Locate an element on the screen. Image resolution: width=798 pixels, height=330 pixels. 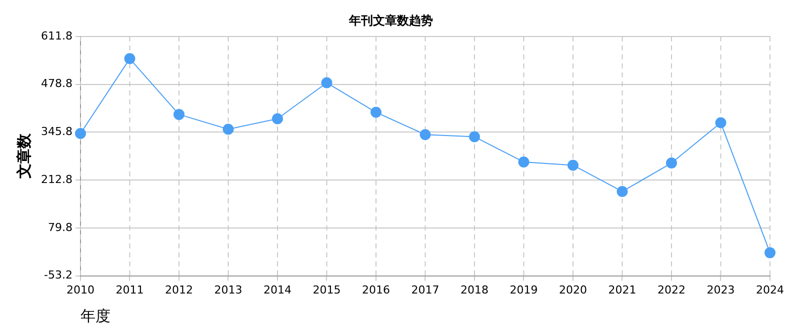
x-tick-label: 2012 is located at coordinates (178, 289).